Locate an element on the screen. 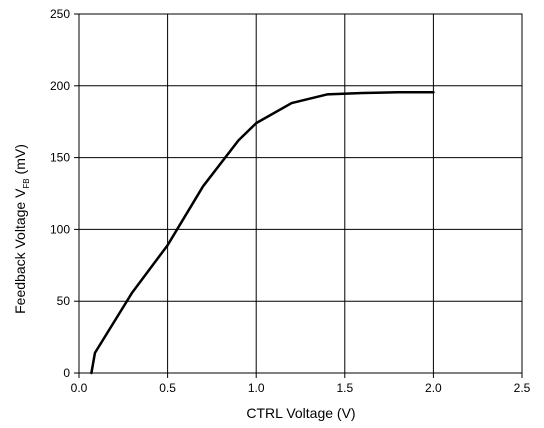  y-tick-label: 0 is located at coordinates (66, 373).